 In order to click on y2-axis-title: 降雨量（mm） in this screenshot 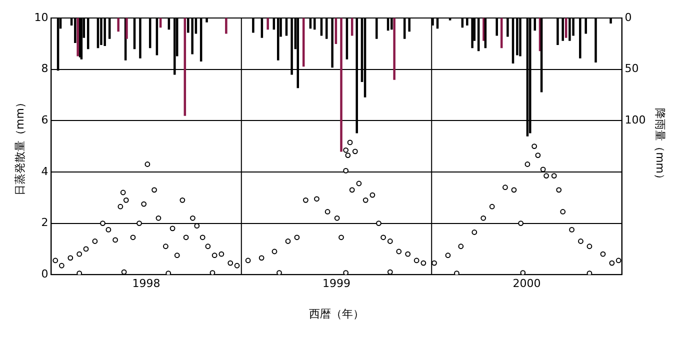, I will do `click(660, 146)`.